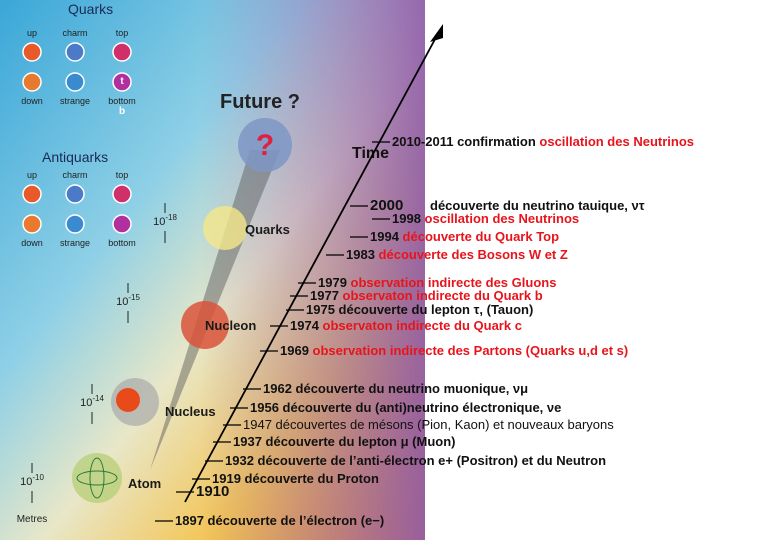 This screenshot has height=540, width=764. I want to click on event-highlight: découverte des Bosons W et Z, so click(473, 254).